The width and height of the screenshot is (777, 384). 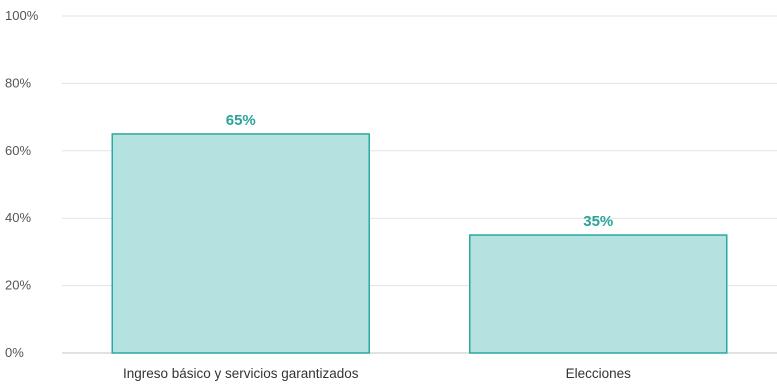 What do you see at coordinates (14, 352) in the screenshot?
I see `y-tick-label: 0%` at bounding box center [14, 352].